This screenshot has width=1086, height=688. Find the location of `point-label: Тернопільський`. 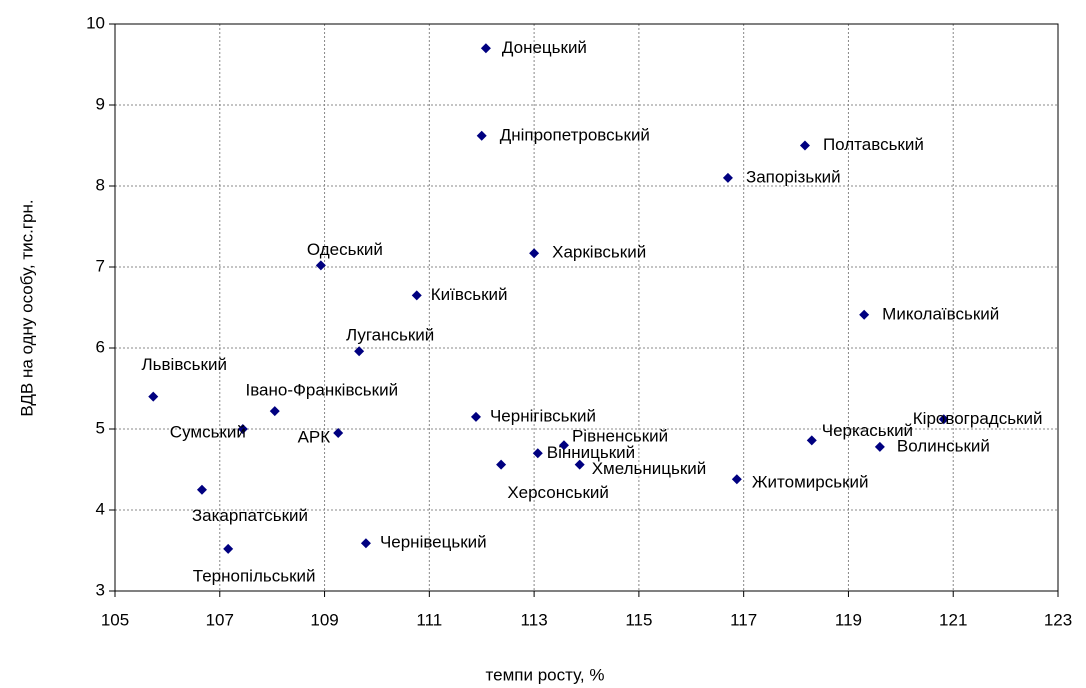

point-label: Тернопільський is located at coordinates (254, 575).